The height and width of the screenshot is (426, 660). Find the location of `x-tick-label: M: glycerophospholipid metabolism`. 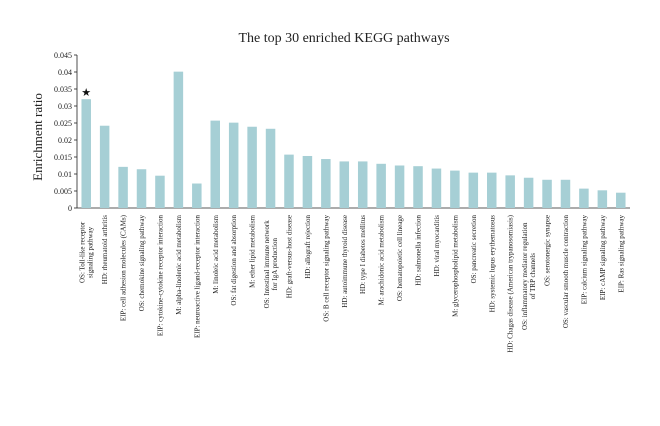

x-tick-label: M: glycerophospholipid metabolism is located at coordinates (455, 265).